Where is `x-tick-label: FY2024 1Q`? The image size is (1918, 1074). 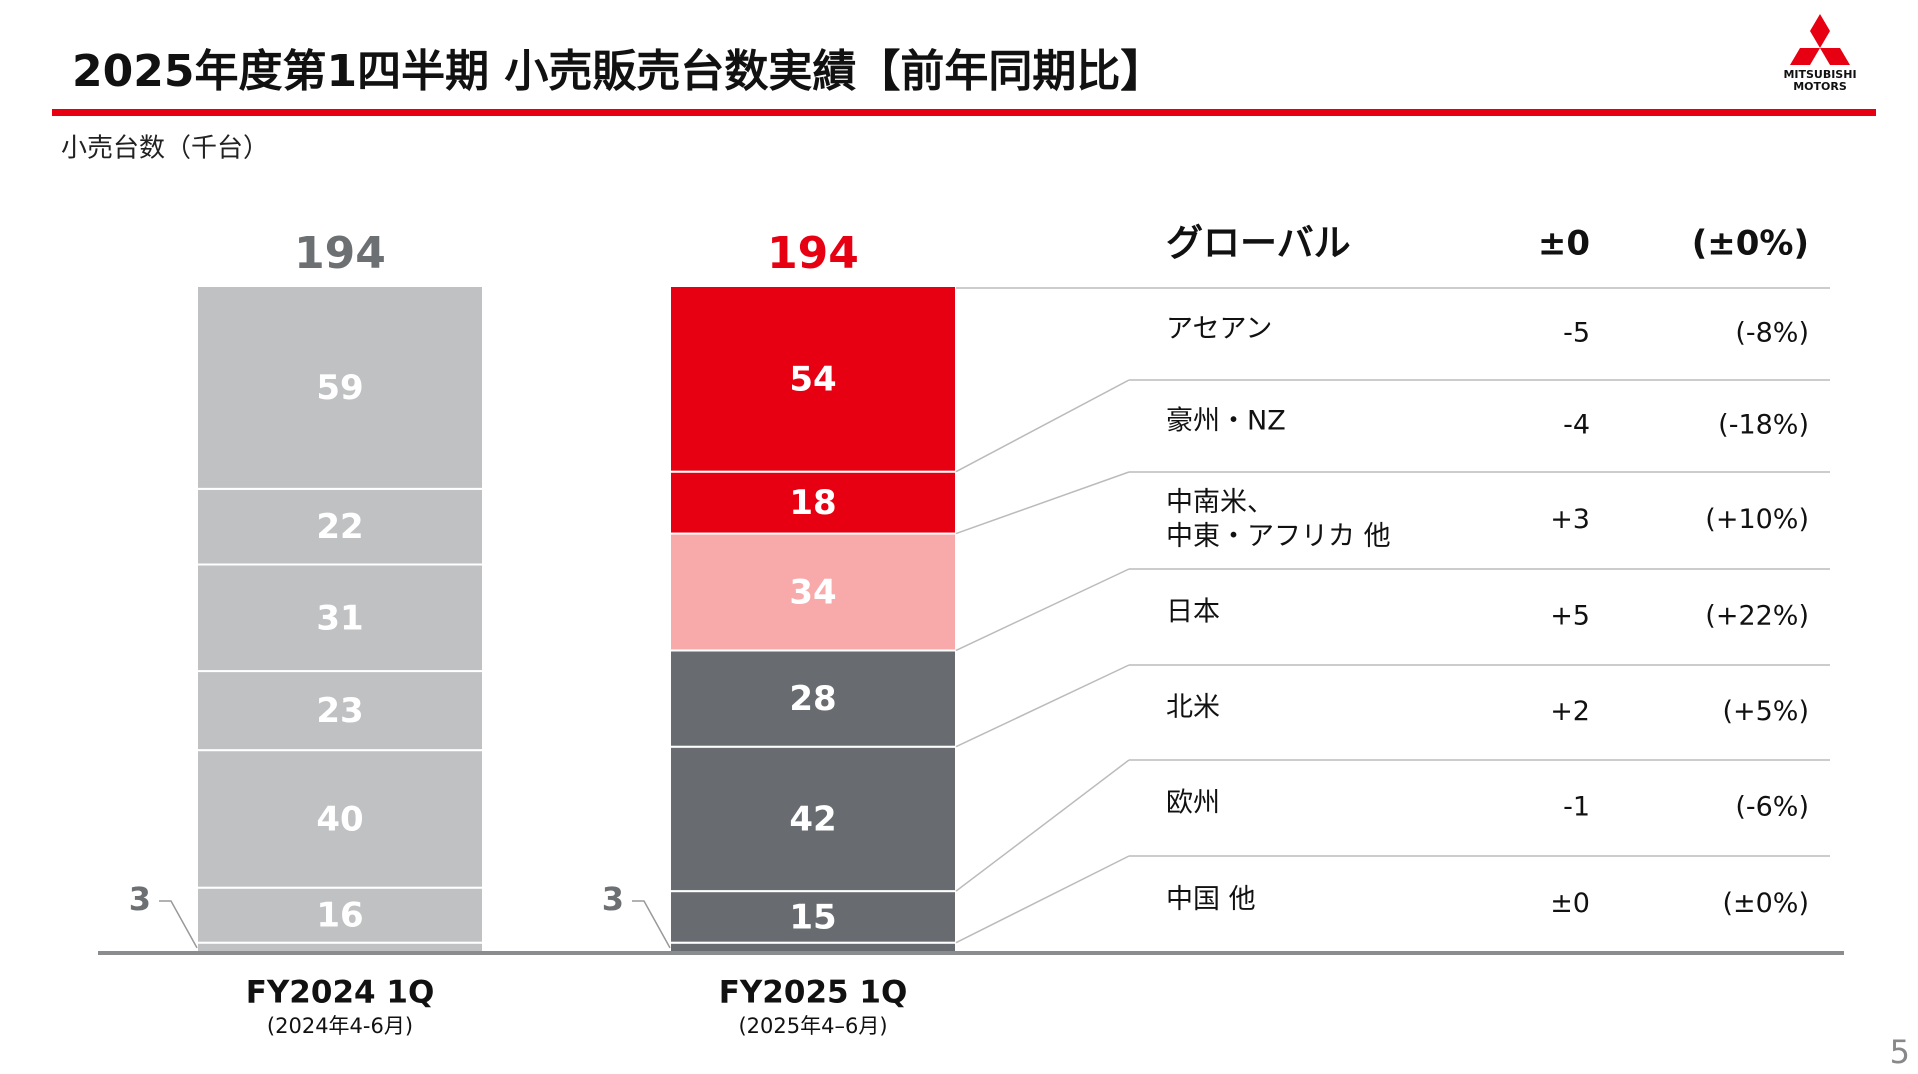 x-tick-label: FY2024 1Q is located at coordinates (340, 993).